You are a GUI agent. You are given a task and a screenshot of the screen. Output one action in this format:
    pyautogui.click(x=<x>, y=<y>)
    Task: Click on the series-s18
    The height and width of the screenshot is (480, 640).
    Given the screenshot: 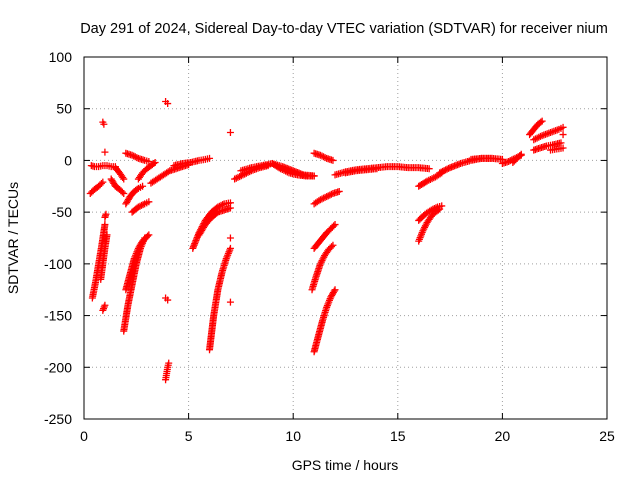 What is the action you would take?
    pyautogui.click(x=167, y=102)
    